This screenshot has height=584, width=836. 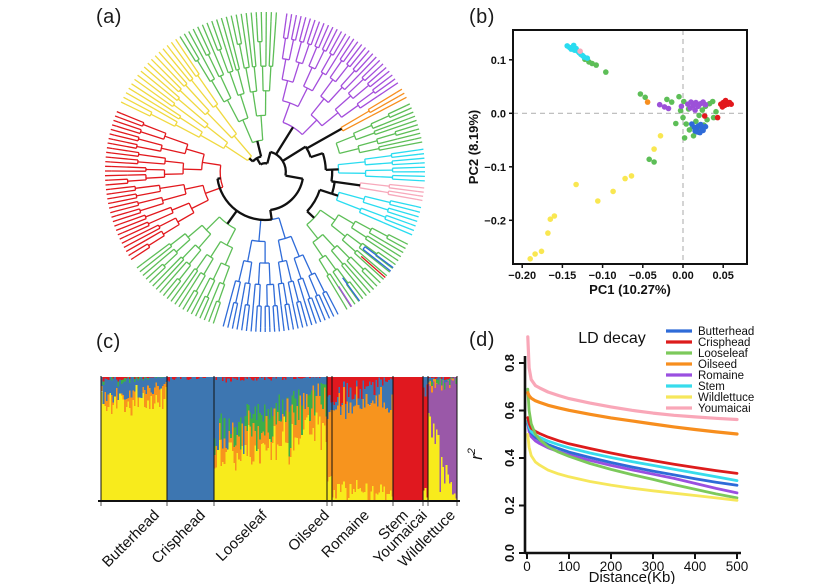 I want to click on tree-backbone, so click(x=288, y=175).